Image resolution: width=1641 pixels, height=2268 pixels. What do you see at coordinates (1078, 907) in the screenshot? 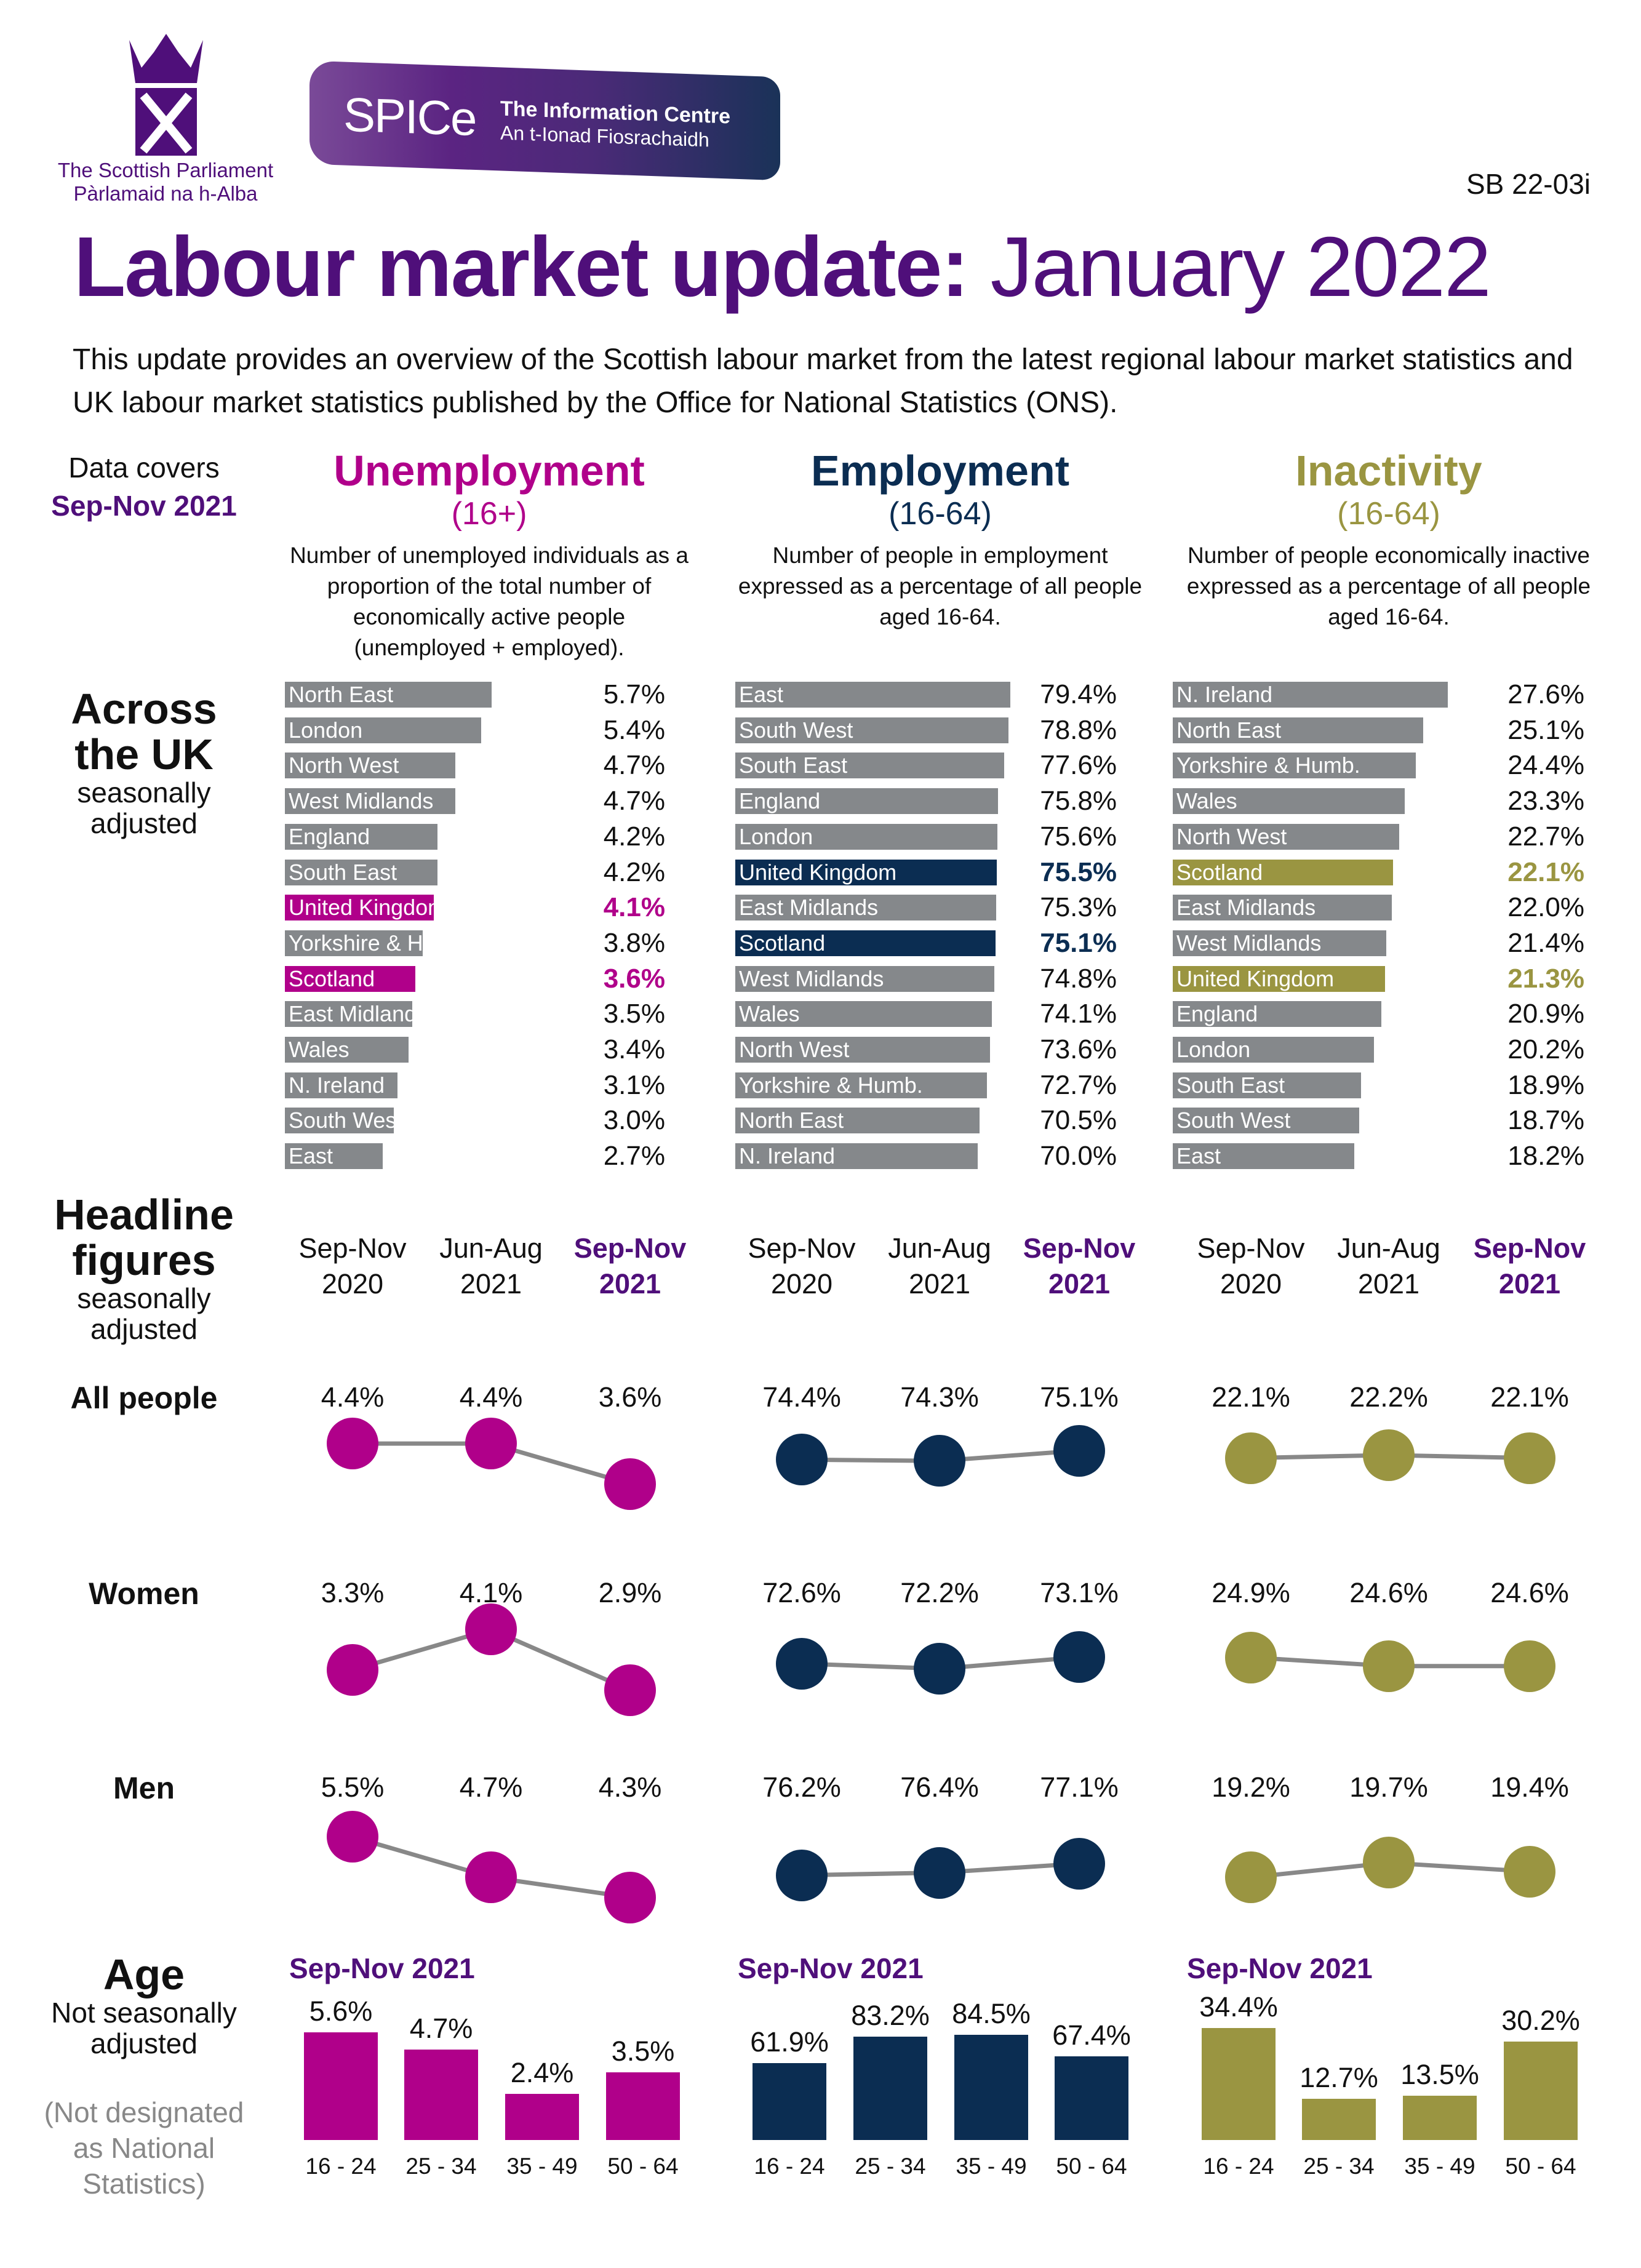
I see `employment-region-value: 75.3%` at bounding box center [1078, 907].